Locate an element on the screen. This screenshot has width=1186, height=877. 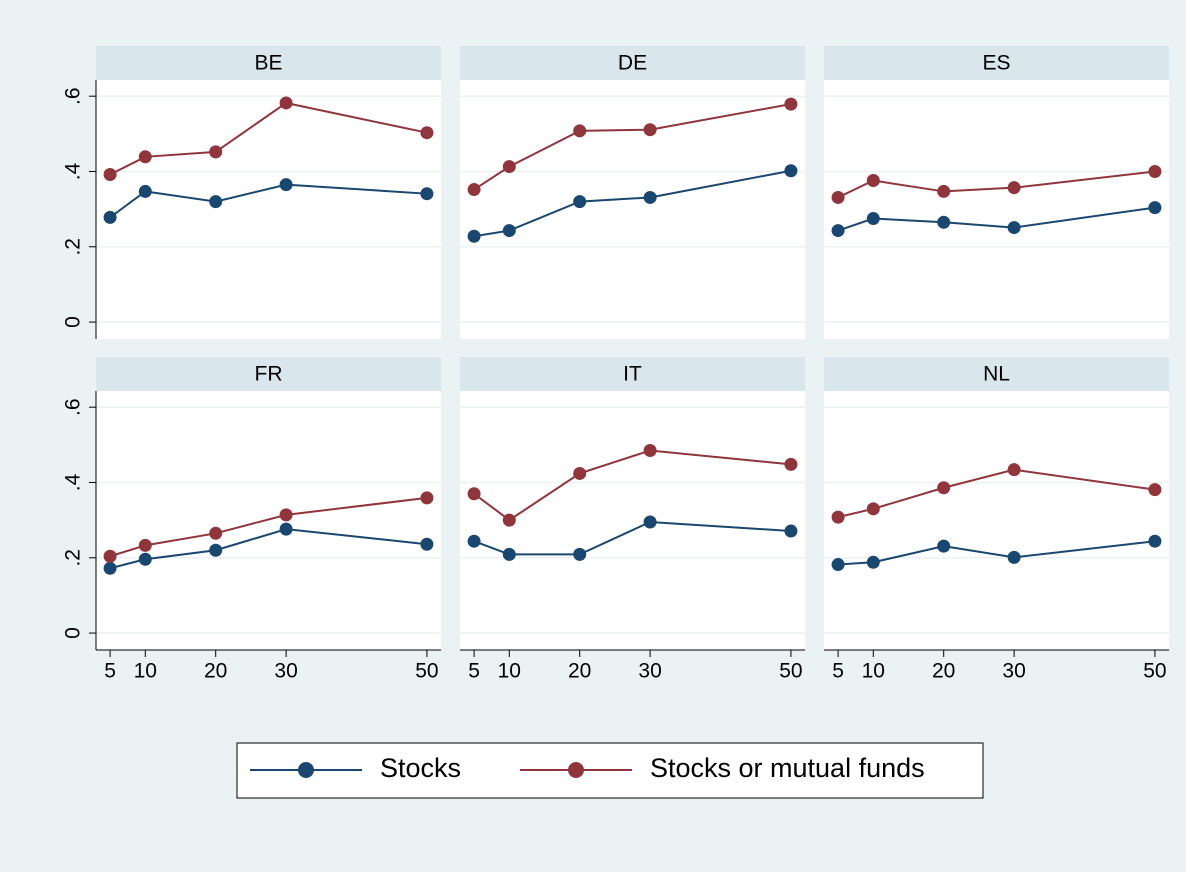
panel-title: DE is located at coordinates (632, 63).